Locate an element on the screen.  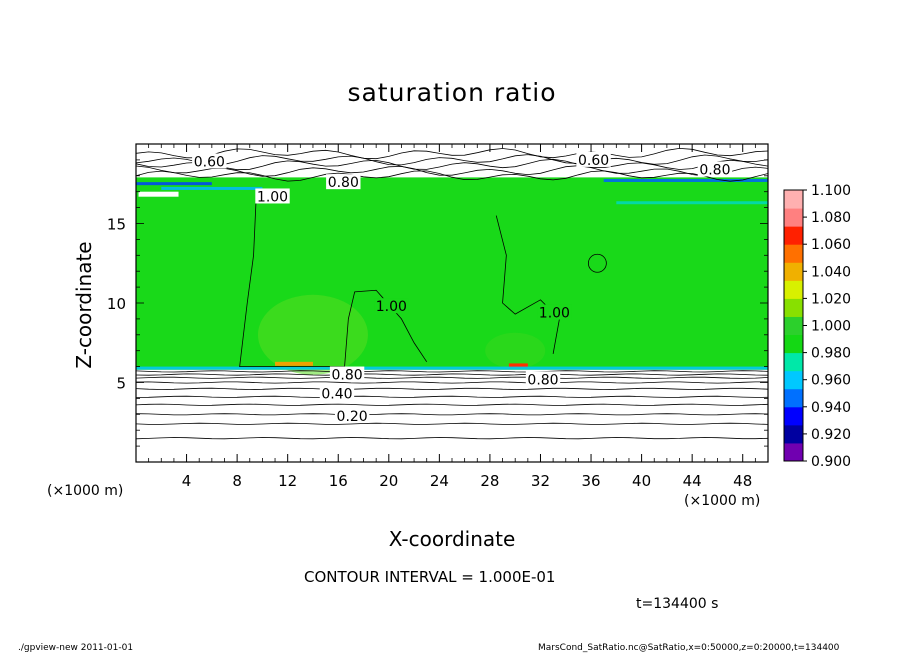
colorbar-tick-label: 1.100 is located at coordinates (831, 191).